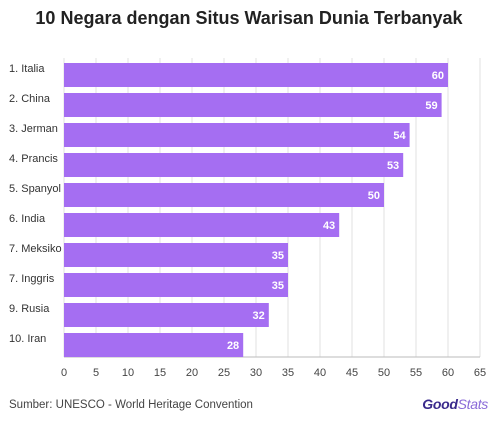 This screenshot has width=498, height=425. Describe the element at coordinates (320, 373) in the screenshot. I see `x-tick-label: 40` at that location.